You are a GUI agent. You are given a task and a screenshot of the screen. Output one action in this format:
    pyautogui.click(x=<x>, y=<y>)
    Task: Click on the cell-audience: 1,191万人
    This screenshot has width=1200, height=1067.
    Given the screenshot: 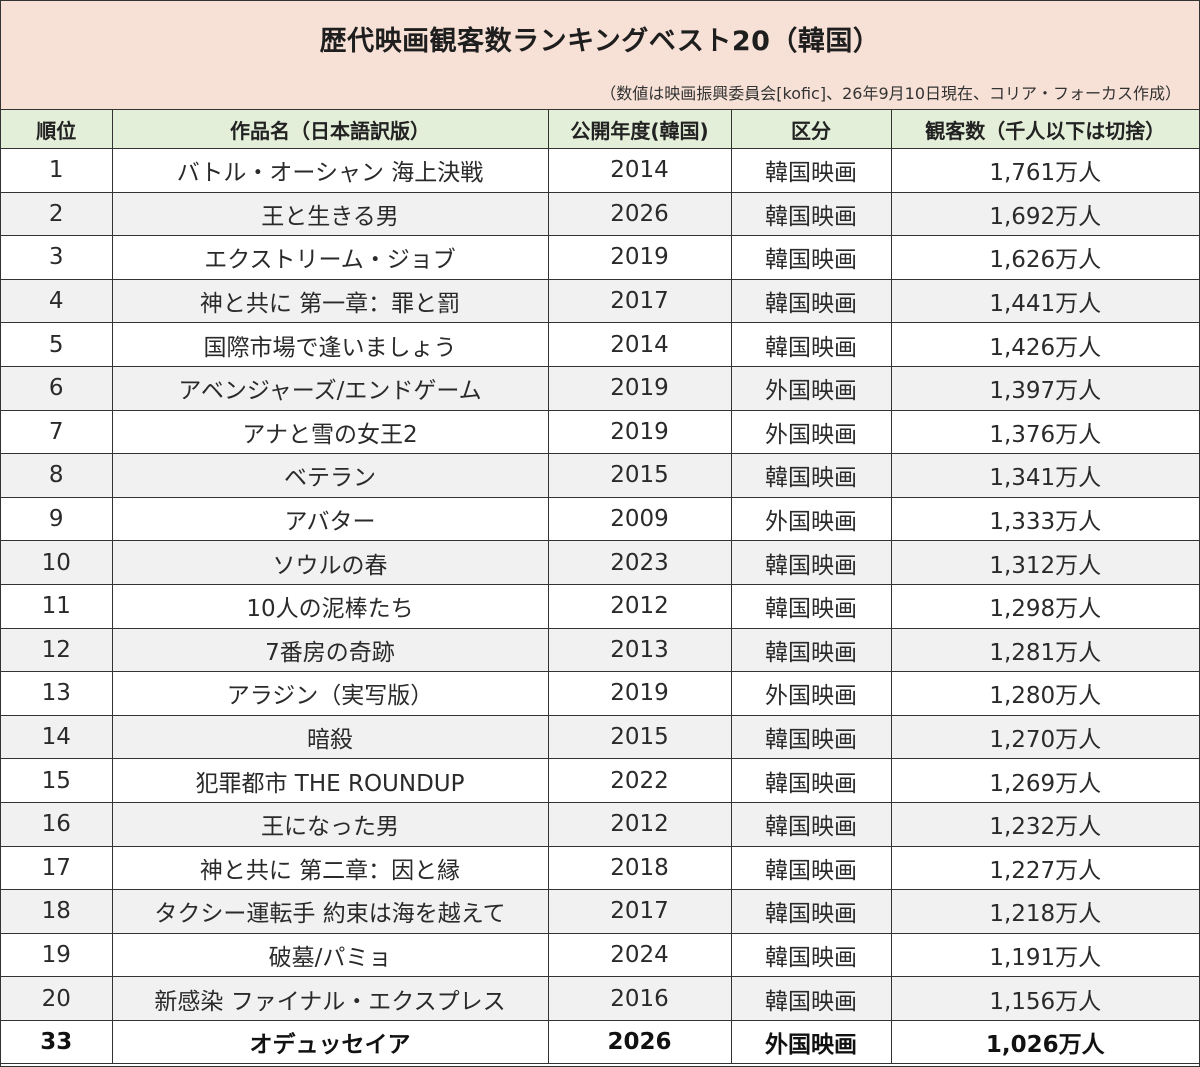 What is the action you would take?
    pyautogui.click(x=1044, y=955)
    